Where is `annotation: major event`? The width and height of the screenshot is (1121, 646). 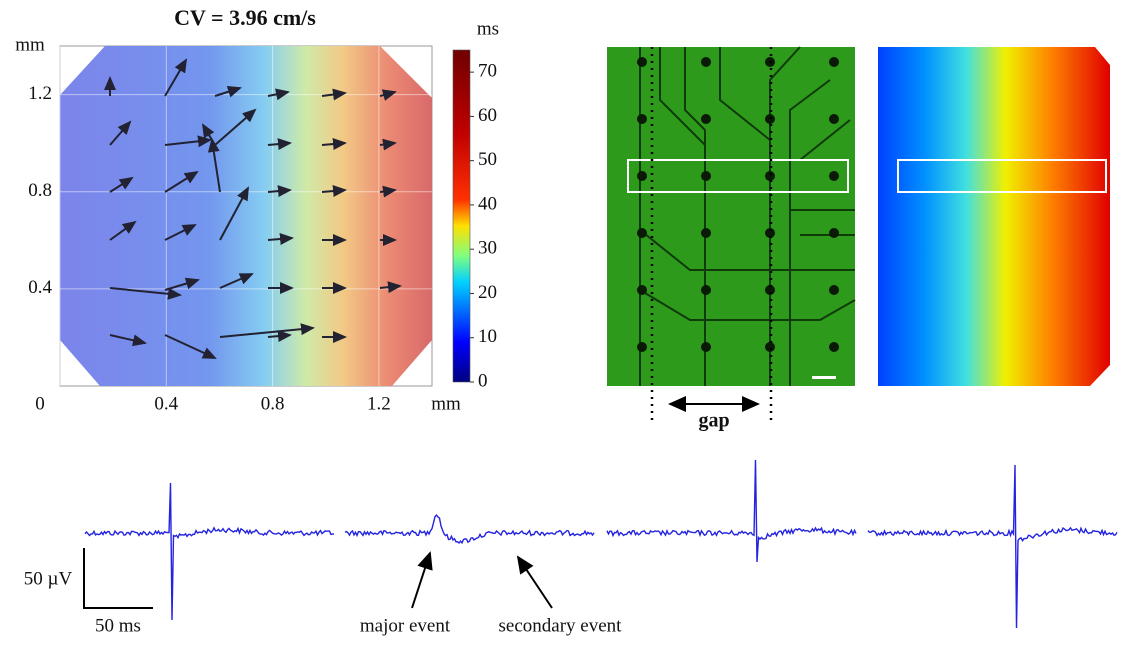 annotation: major event is located at coordinates (405, 625).